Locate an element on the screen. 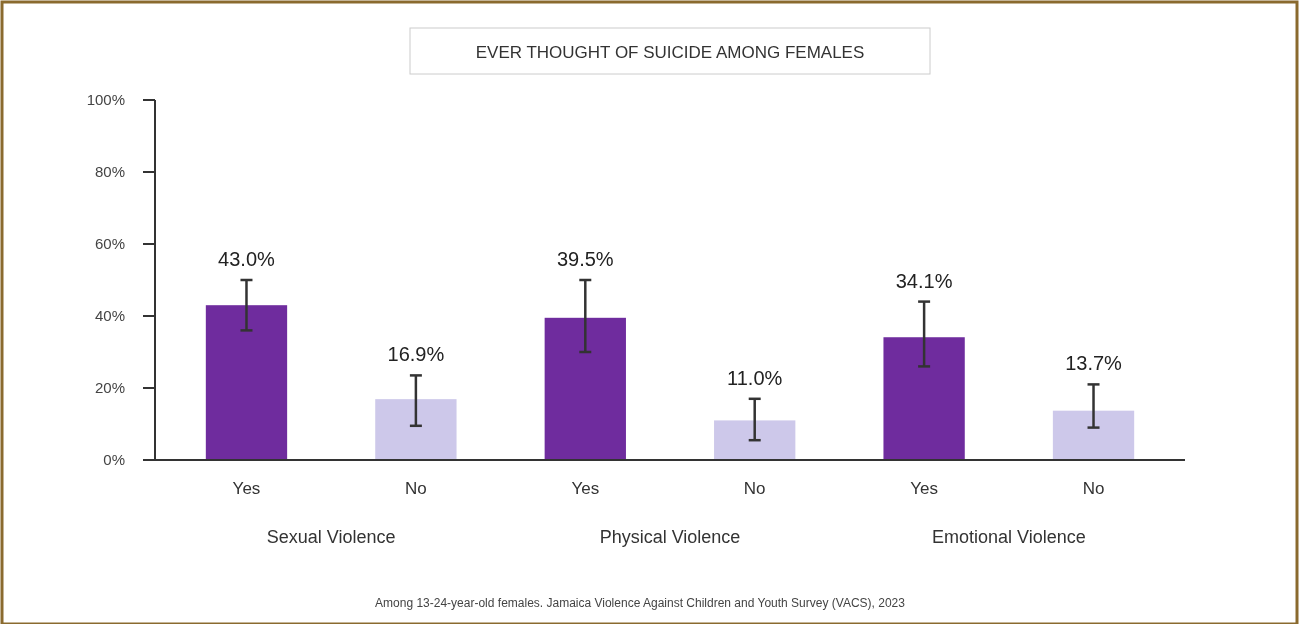 The image size is (1299, 624). y-tick-label: 80% is located at coordinates (109, 172).